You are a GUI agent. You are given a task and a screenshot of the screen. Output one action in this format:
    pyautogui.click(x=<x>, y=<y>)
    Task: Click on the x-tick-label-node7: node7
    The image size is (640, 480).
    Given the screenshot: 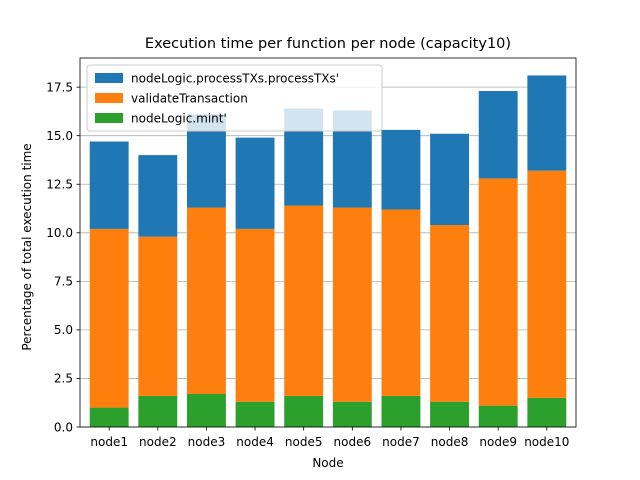 What is the action you would take?
    pyautogui.click(x=401, y=442)
    